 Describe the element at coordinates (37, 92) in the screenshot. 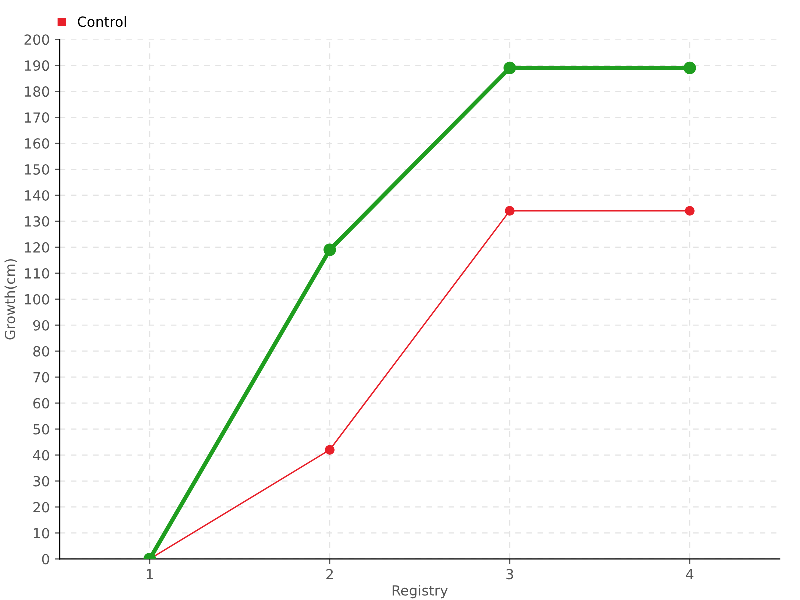

I see `y-tick-label: 180` at that location.